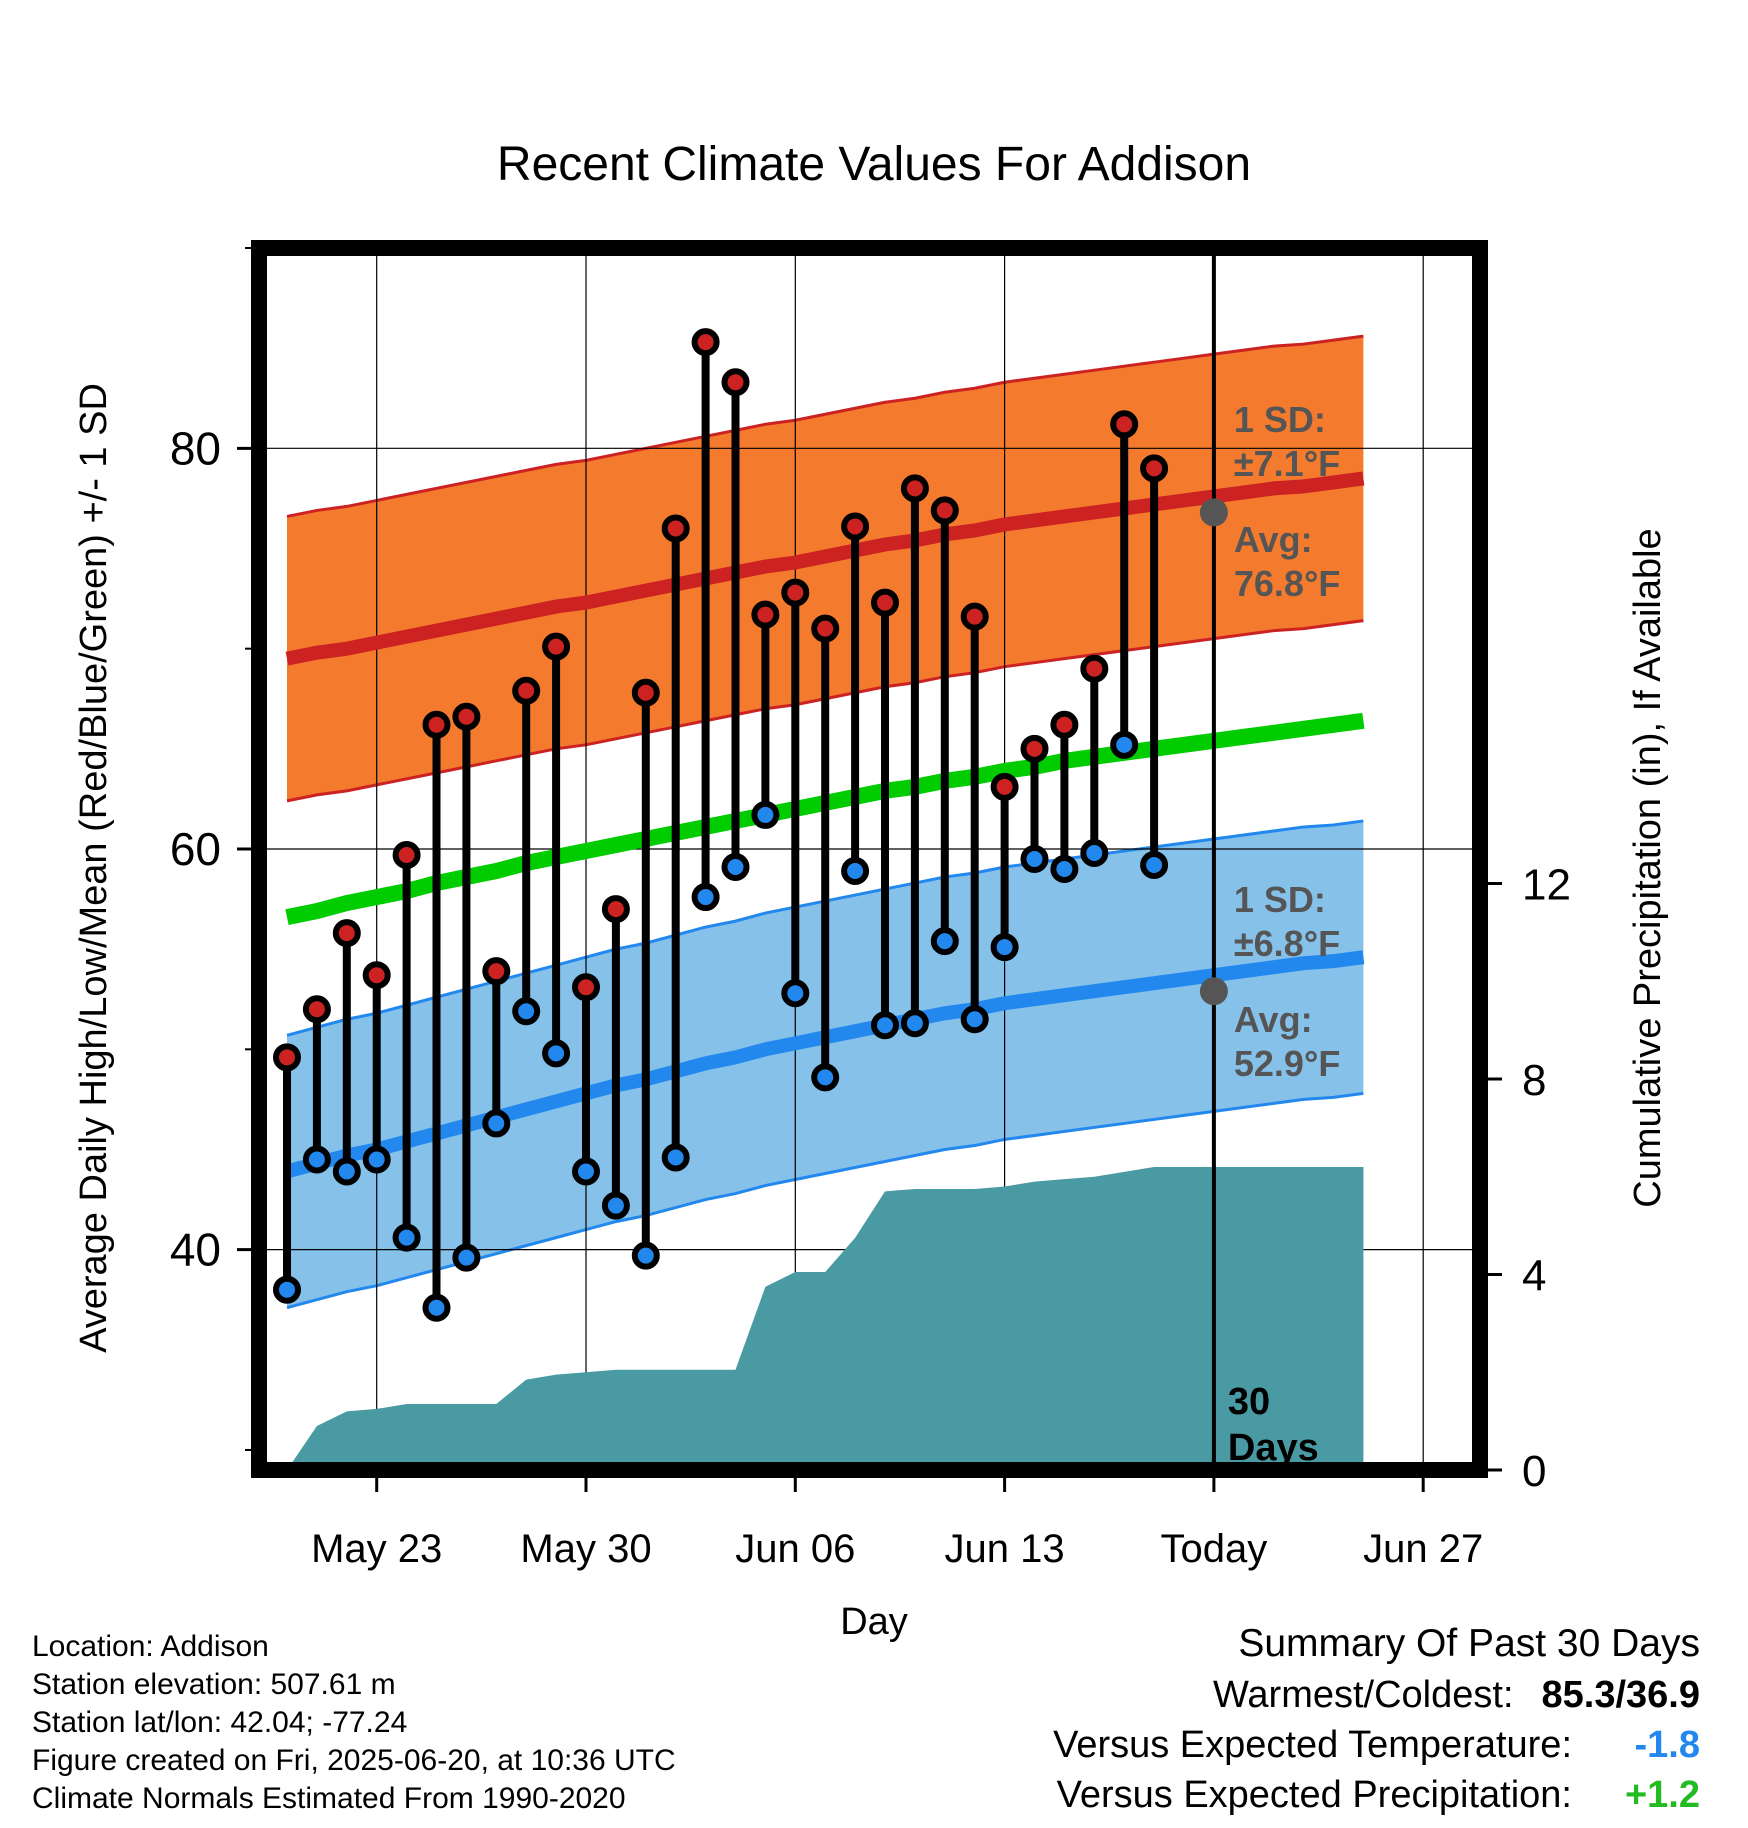 This screenshot has width=1748, height=1828. What do you see at coordinates (1287, 943) in the screenshot?
I see `low-sd-value: ±6.8°F` at bounding box center [1287, 943].